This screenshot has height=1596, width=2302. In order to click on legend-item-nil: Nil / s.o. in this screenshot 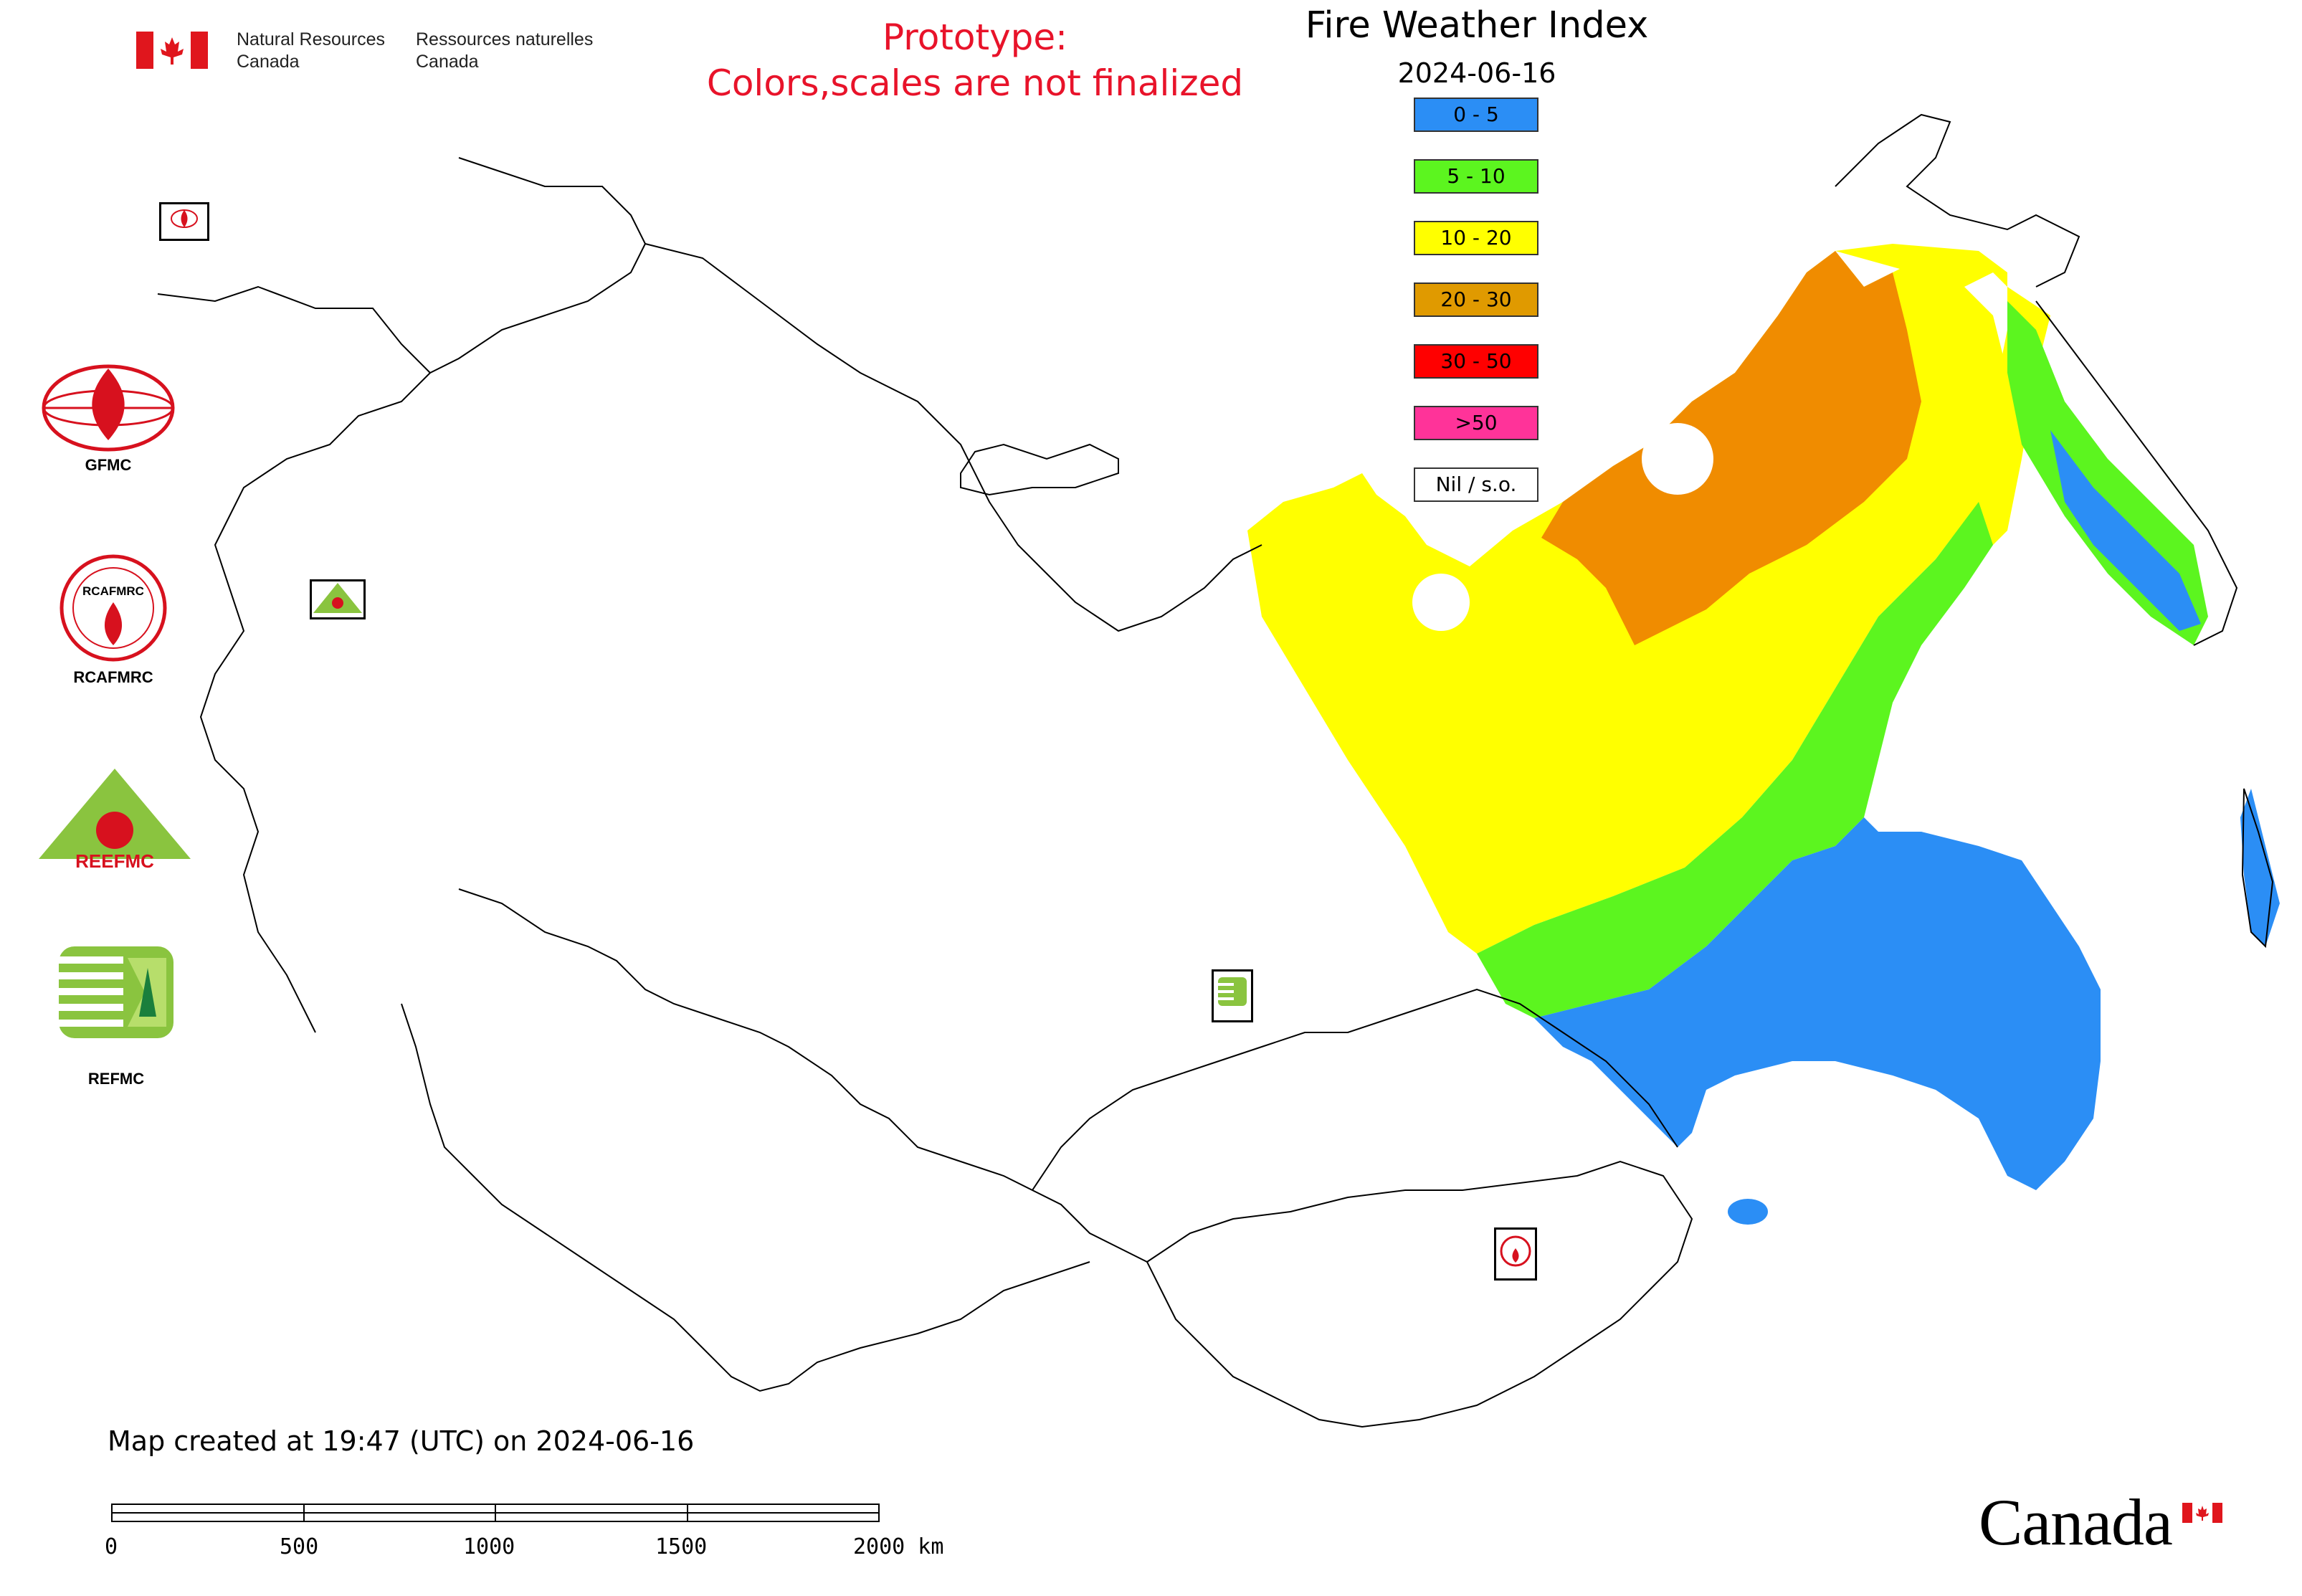, I will do `click(1476, 484)`.